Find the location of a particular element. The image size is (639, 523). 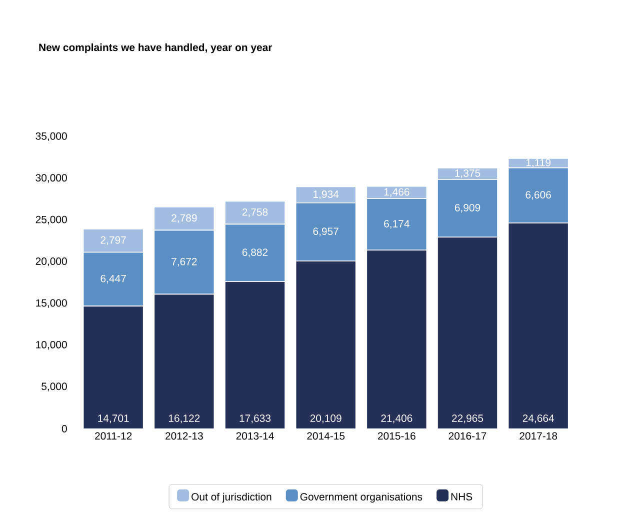

data-label: 6,957 is located at coordinates (325, 232).